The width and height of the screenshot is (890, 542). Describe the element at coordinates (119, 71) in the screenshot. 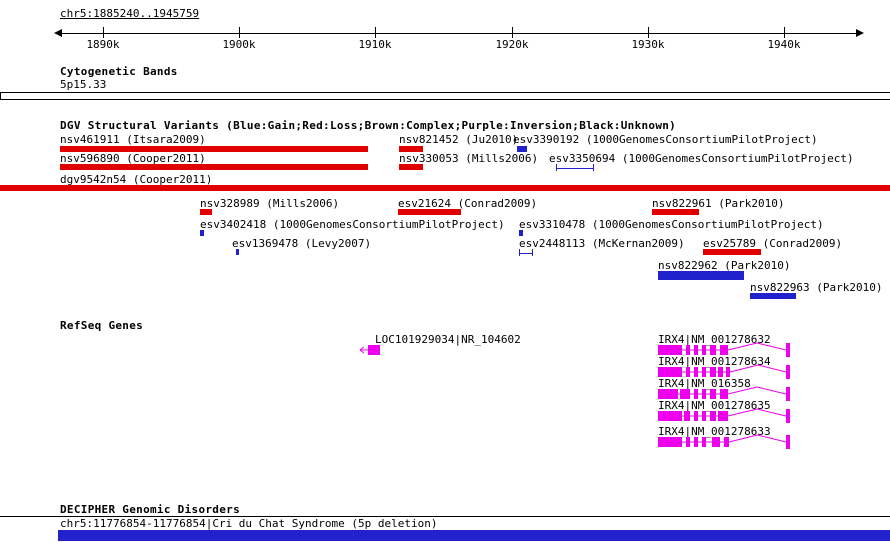

I see `cytobands-title: Cytogenetic Bands` at that location.